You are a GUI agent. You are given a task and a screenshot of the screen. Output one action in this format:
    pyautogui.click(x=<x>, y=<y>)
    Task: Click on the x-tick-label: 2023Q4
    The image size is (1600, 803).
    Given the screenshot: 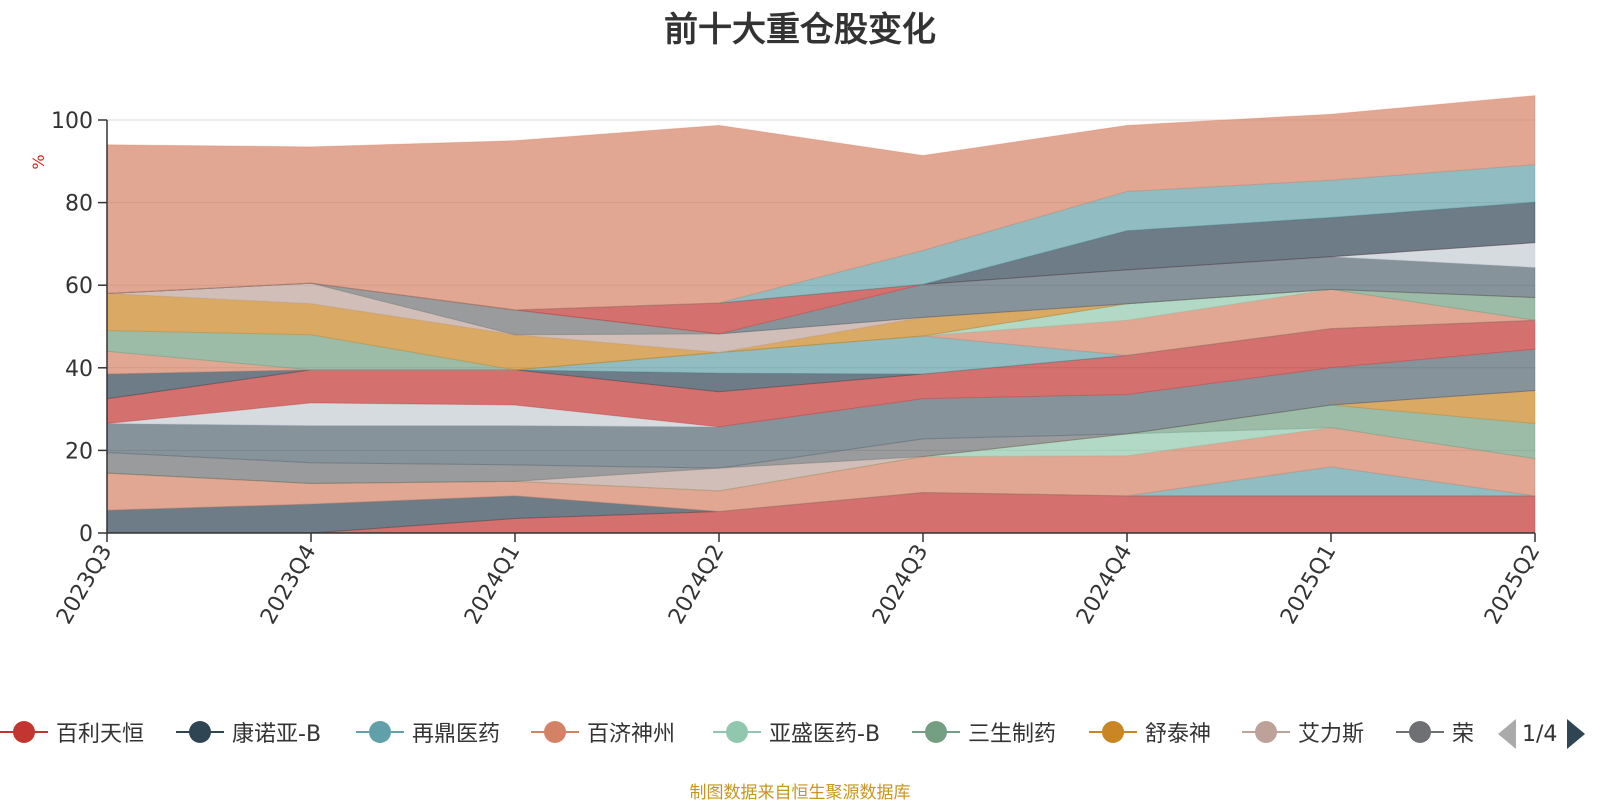 What is the action you would take?
    pyautogui.click(x=288, y=585)
    